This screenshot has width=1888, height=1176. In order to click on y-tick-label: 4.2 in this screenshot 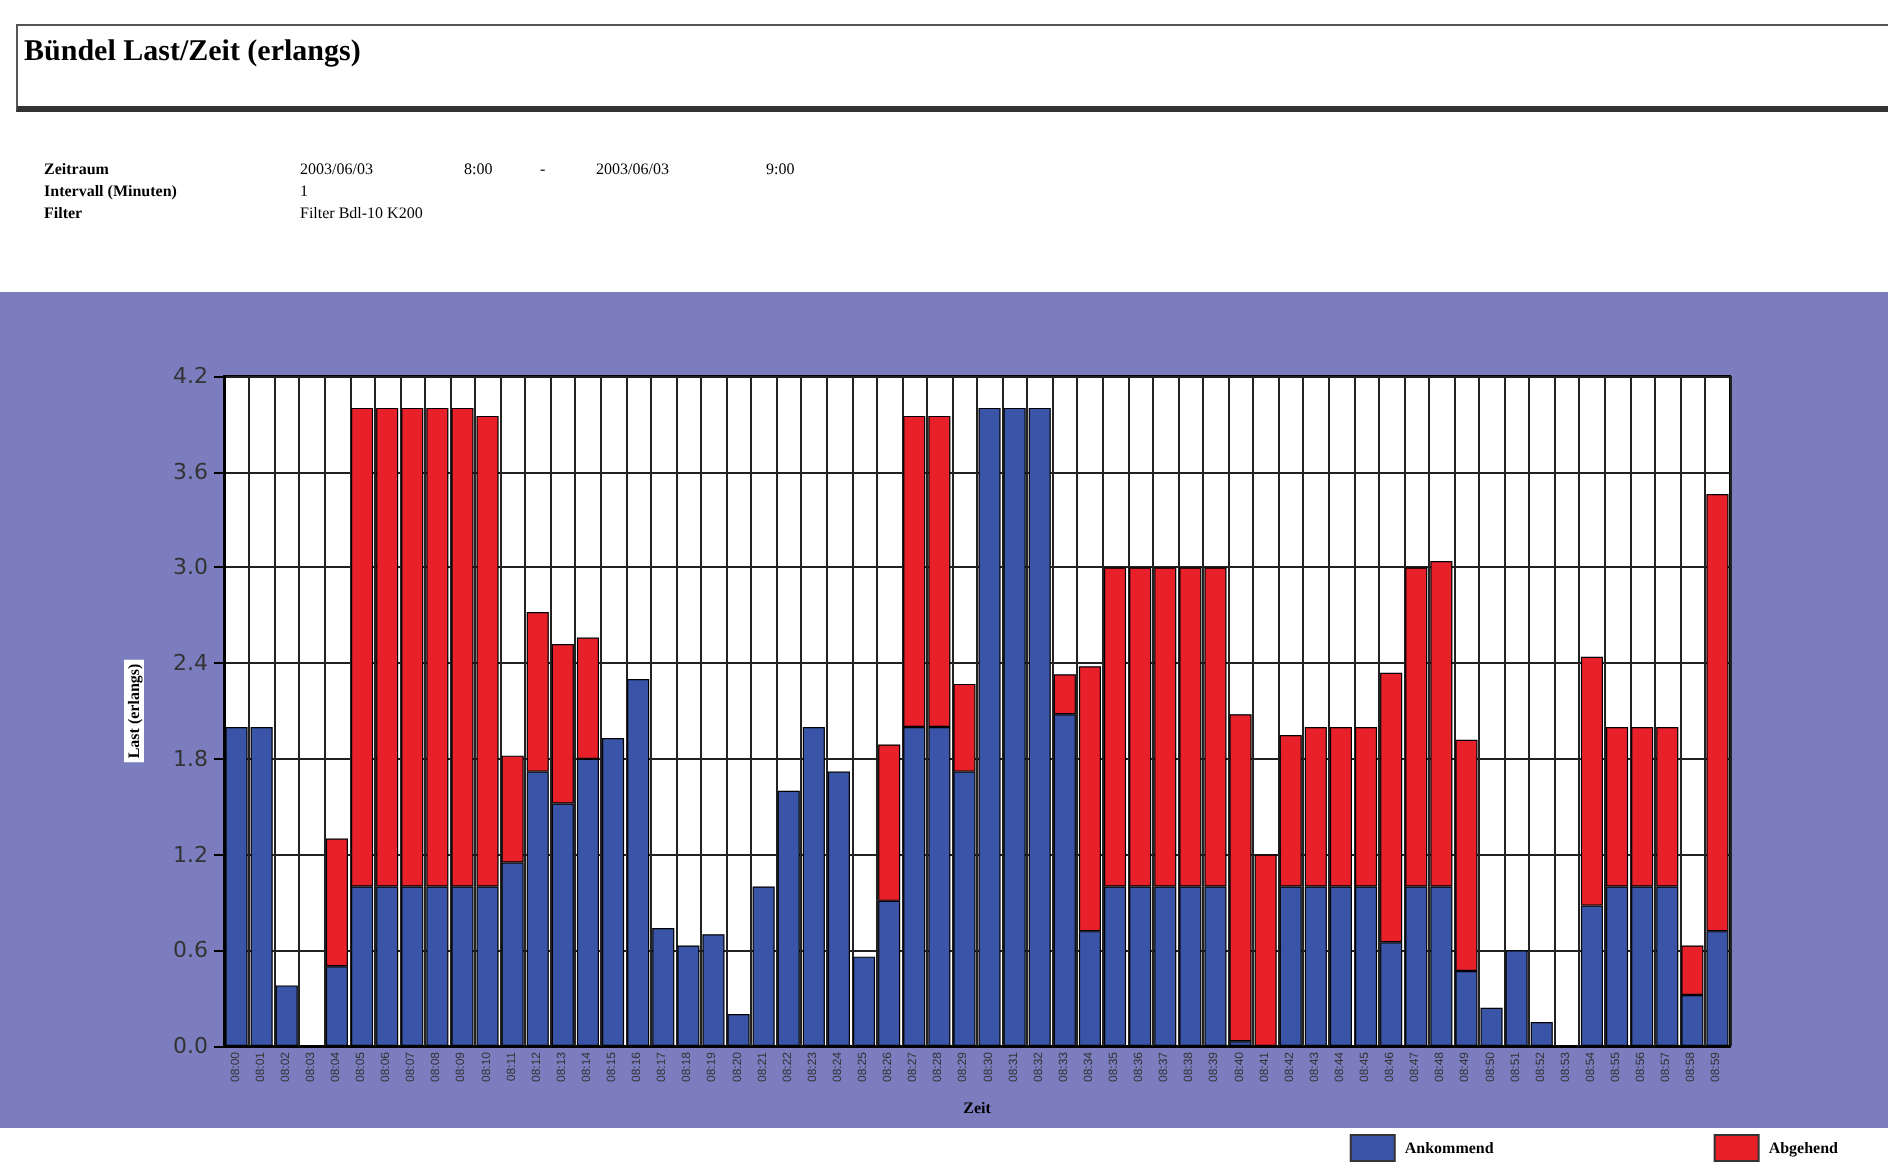, I will do `click(190, 376)`.